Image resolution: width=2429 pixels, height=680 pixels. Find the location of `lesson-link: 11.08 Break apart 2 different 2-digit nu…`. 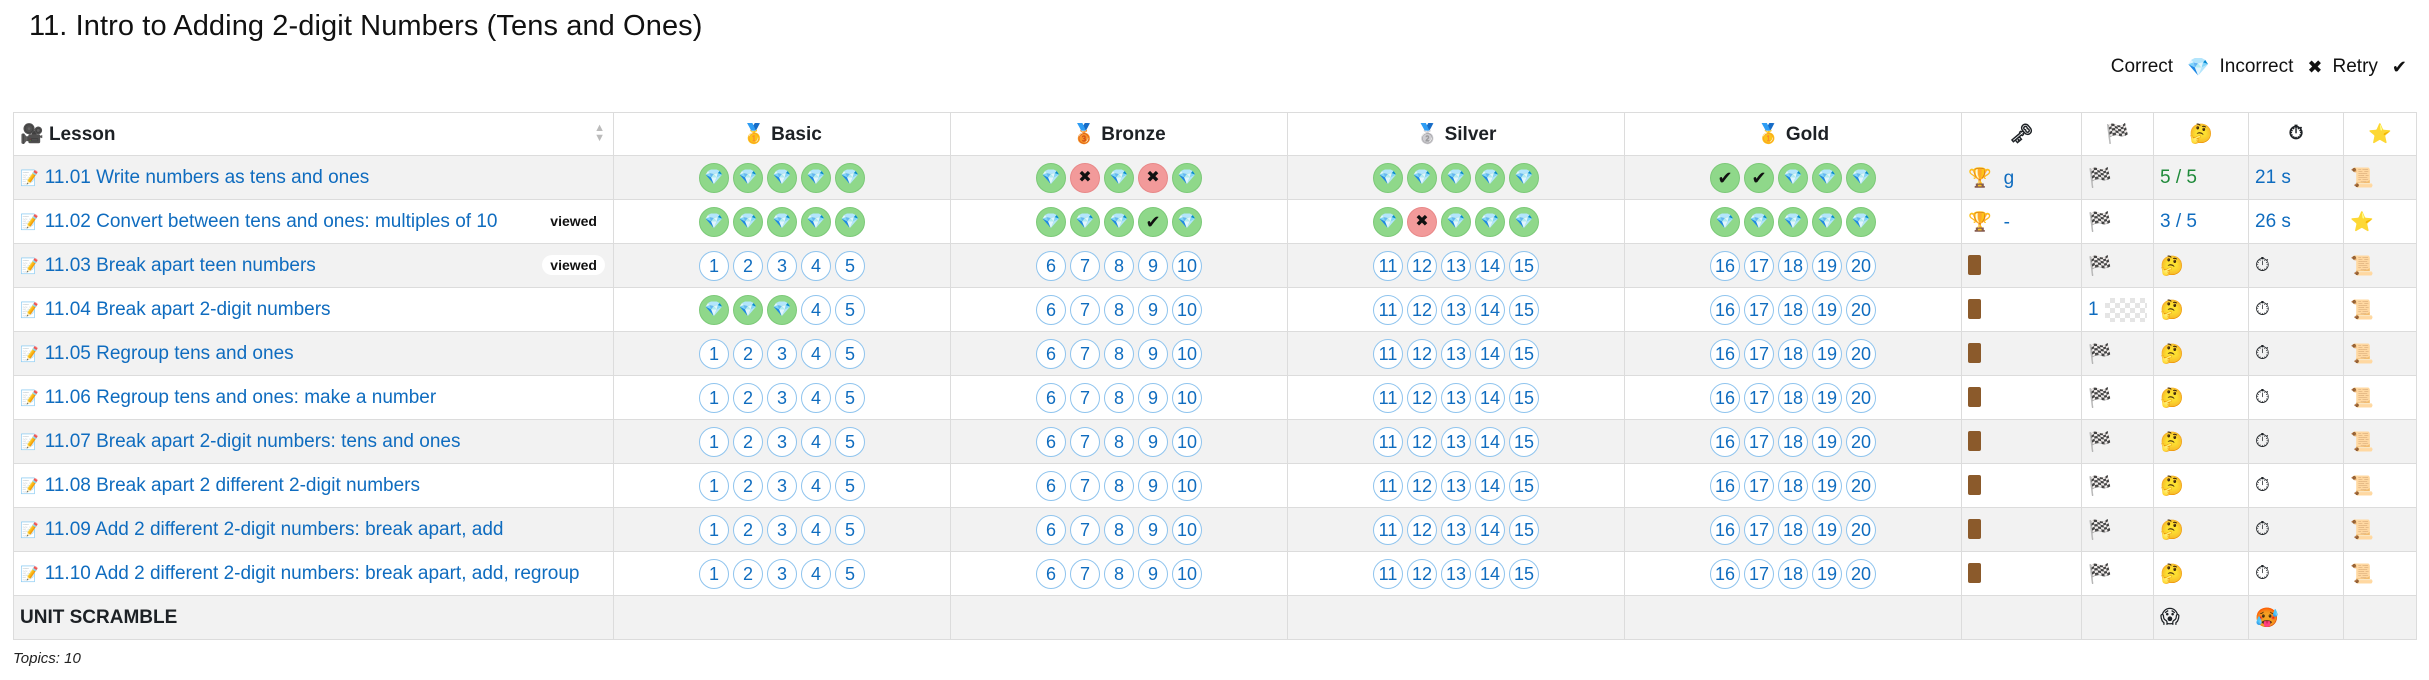

lesson-link: 11.08 Break apart 2 different 2-digit nu… is located at coordinates (232, 485).